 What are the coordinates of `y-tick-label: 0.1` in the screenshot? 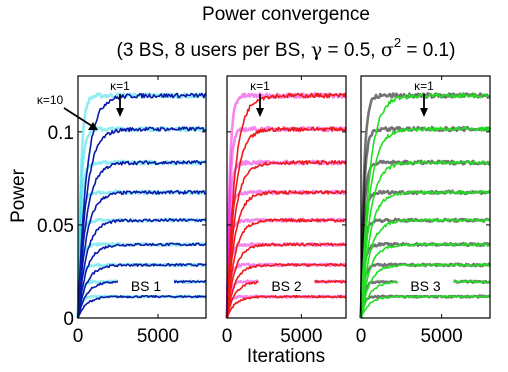 It's located at (61, 133).